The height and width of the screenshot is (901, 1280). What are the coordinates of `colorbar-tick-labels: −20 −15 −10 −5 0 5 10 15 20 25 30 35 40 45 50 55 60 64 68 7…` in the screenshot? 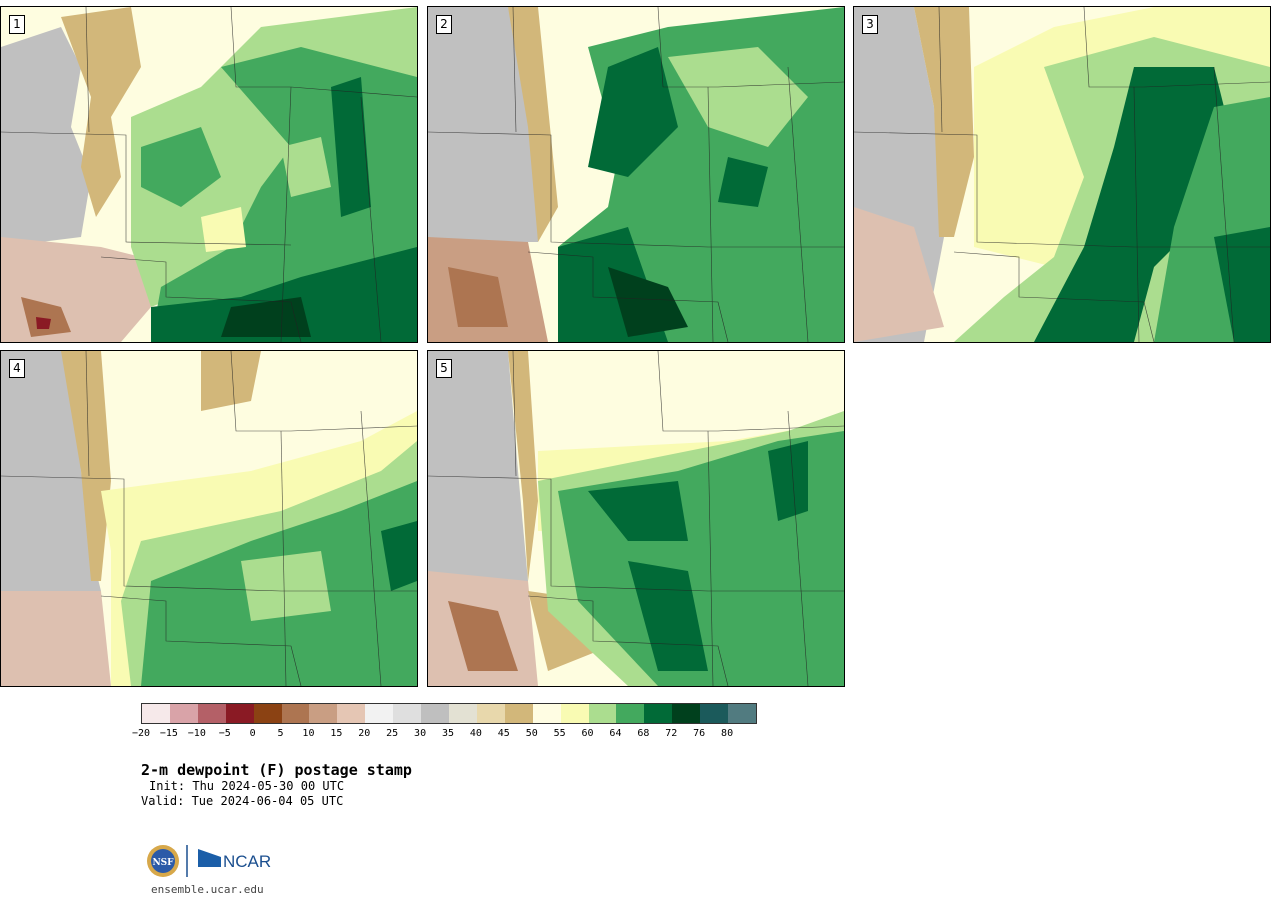 It's located at (456, 735).